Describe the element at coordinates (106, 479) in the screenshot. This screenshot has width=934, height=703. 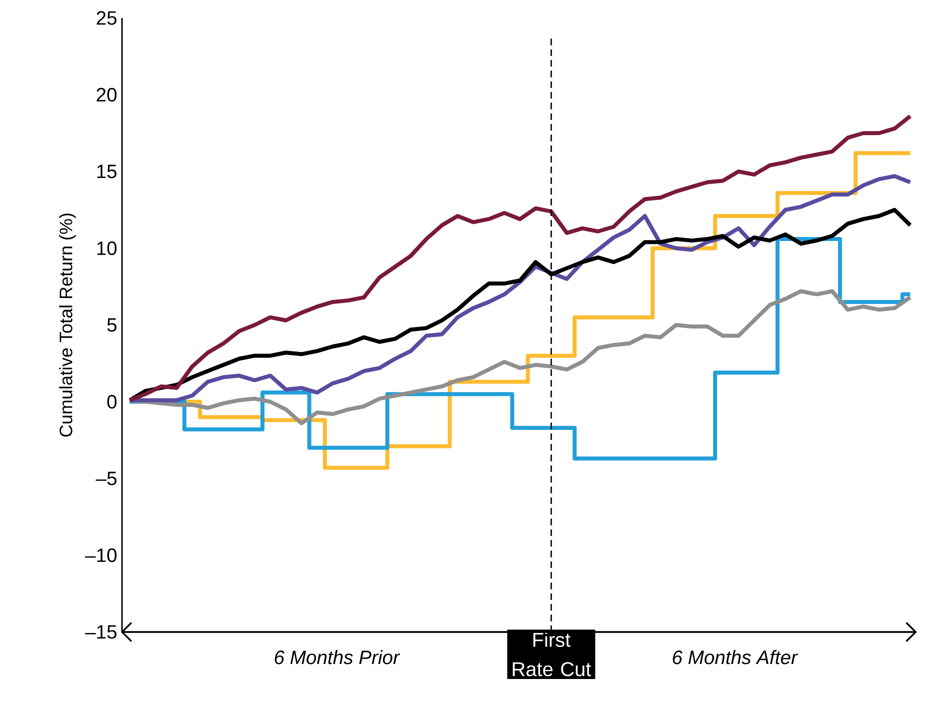
I see `y-tick-label: –5` at that location.